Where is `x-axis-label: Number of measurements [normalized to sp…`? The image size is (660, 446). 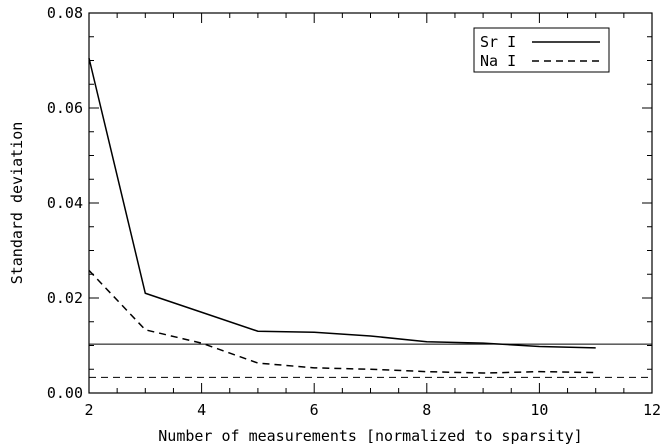
x-axis-label: Number of measurements [normalized to sp… is located at coordinates (370, 436).